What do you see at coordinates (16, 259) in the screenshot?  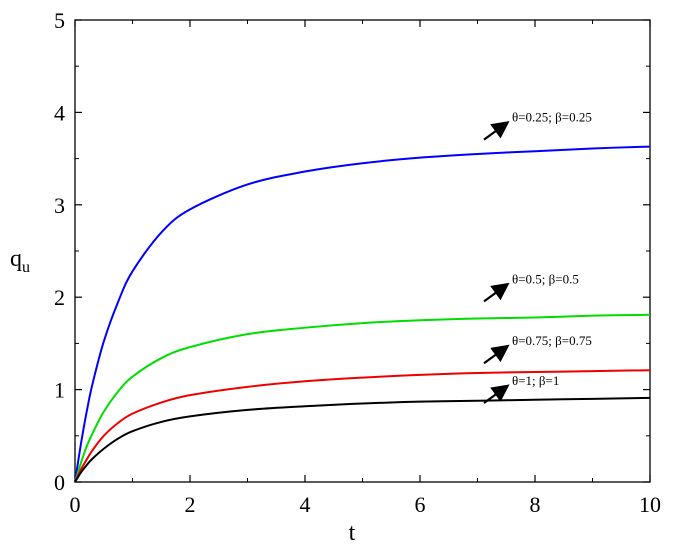 I see `y-axis-label-main: q` at bounding box center [16, 259].